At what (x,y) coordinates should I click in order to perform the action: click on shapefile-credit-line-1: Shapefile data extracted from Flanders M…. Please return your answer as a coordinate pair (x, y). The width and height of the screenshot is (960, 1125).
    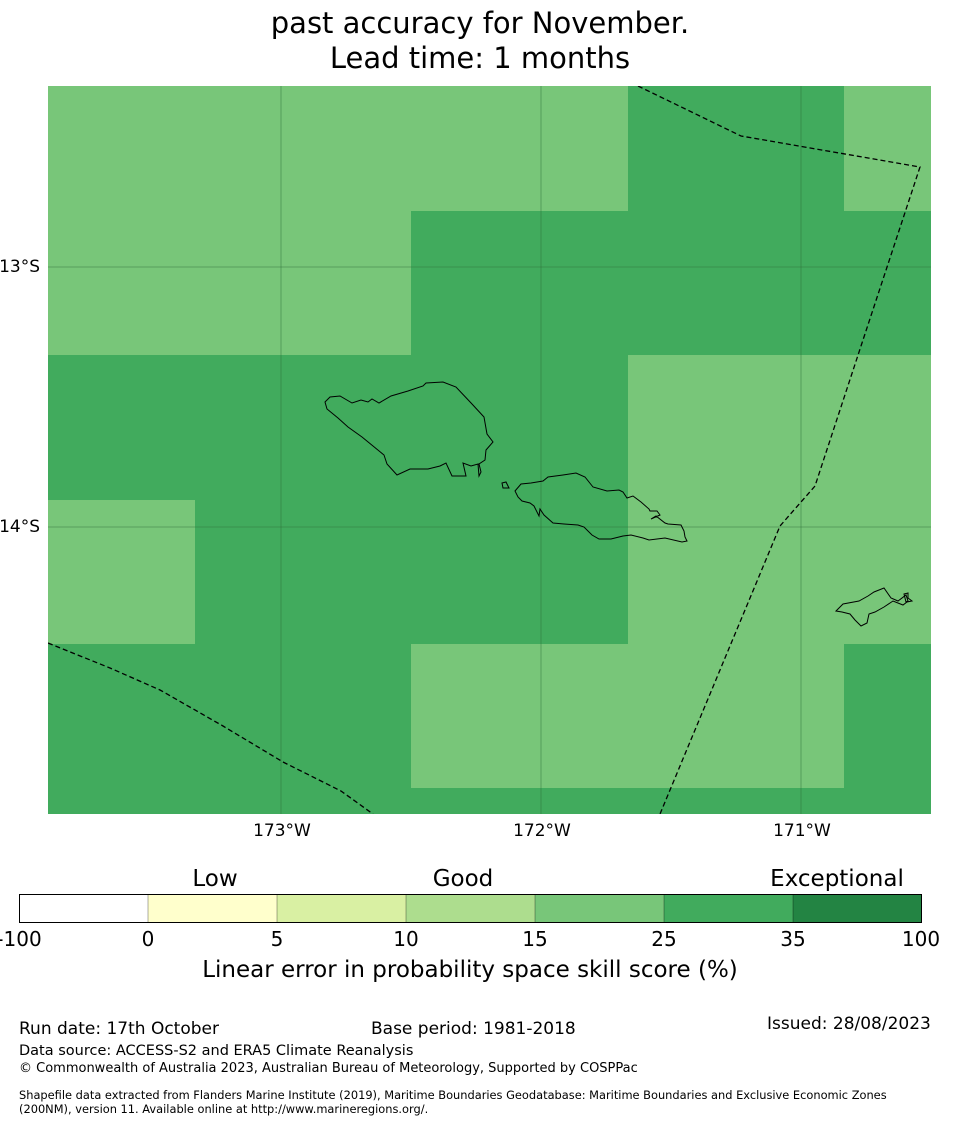
    Looking at the image, I should click on (453, 1095).